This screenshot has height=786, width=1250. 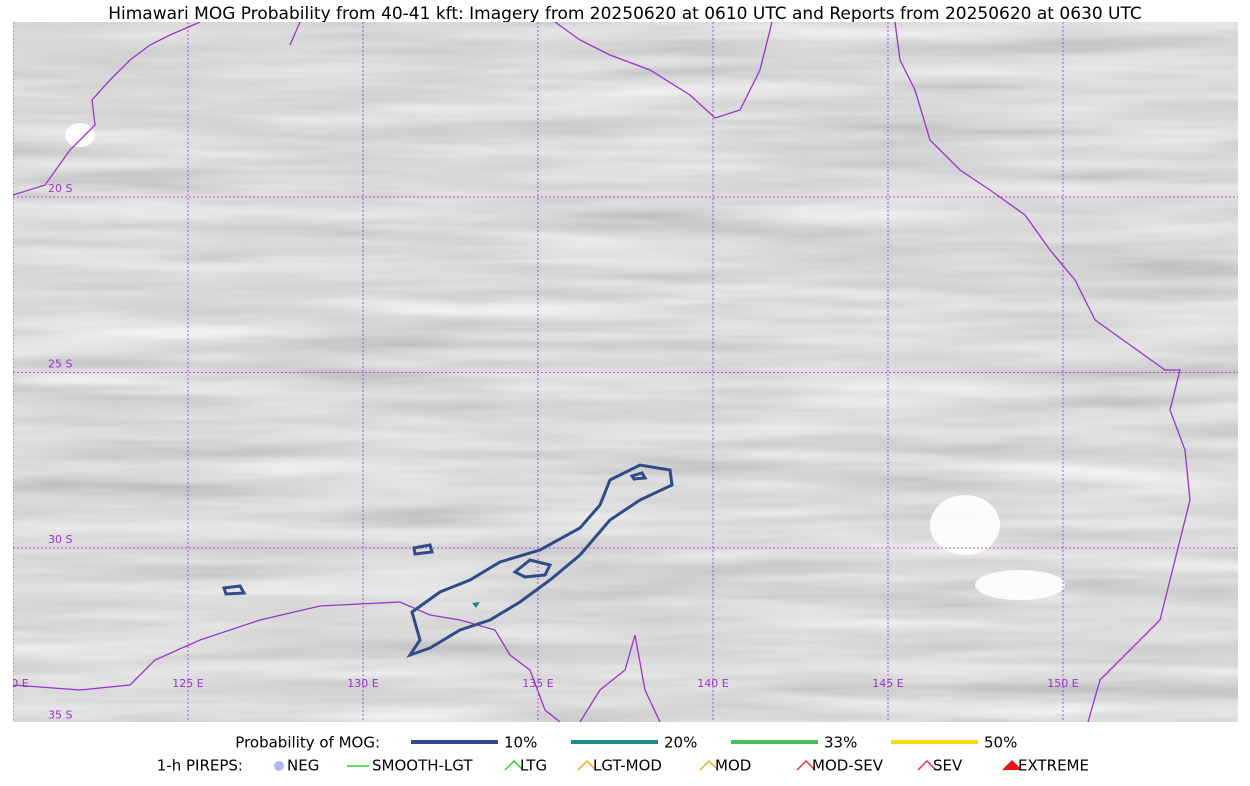 What do you see at coordinates (627, 766) in the screenshot?
I see `legend-label: LGT-MOD` at bounding box center [627, 766].